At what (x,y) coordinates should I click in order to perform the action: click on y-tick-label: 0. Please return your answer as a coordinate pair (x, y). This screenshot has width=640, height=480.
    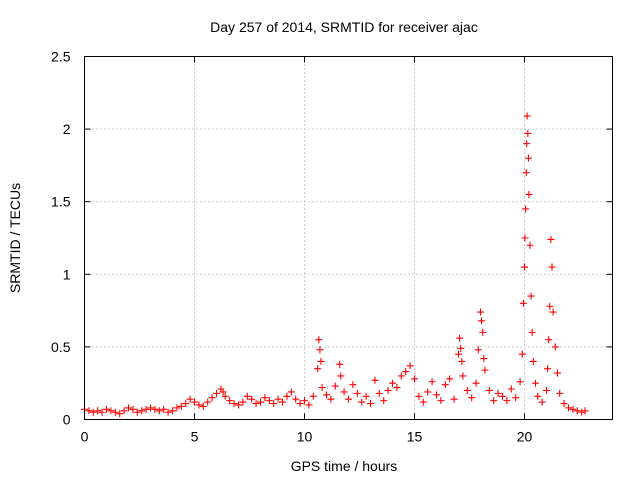
    Looking at the image, I should click on (67, 420).